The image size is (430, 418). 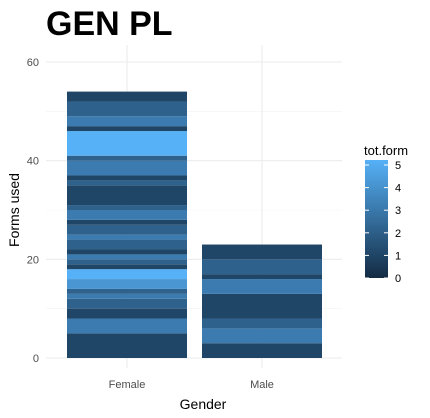 I want to click on legend-tick-label: 1, so click(x=398, y=256).